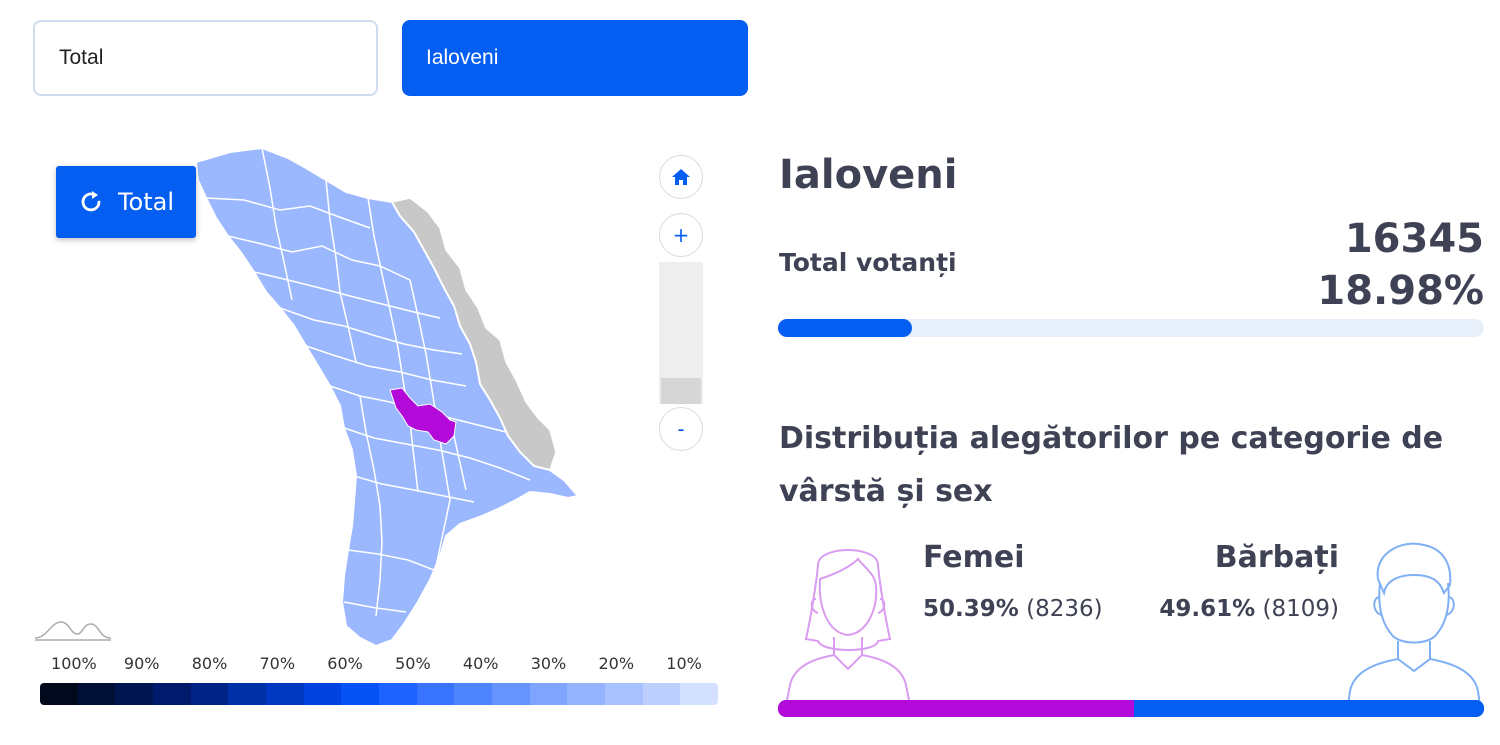  What do you see at coordinates (971, 609) in the screenshot?
I see `female-percent: 50.39%` at bounding box center [971, 609].